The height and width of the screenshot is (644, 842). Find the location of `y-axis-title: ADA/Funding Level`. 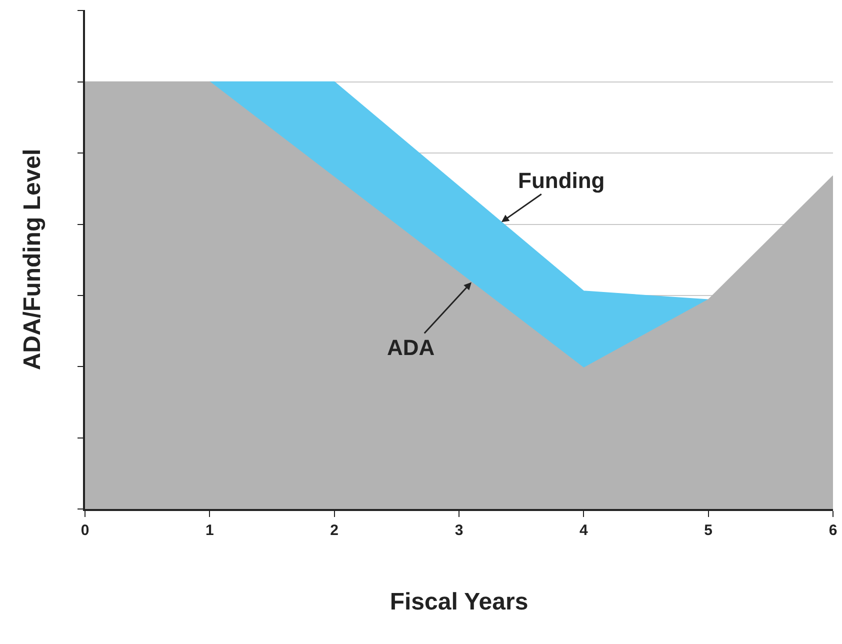

y-axis-title: ADA/Funding Level is located at coordinates (32, 259).